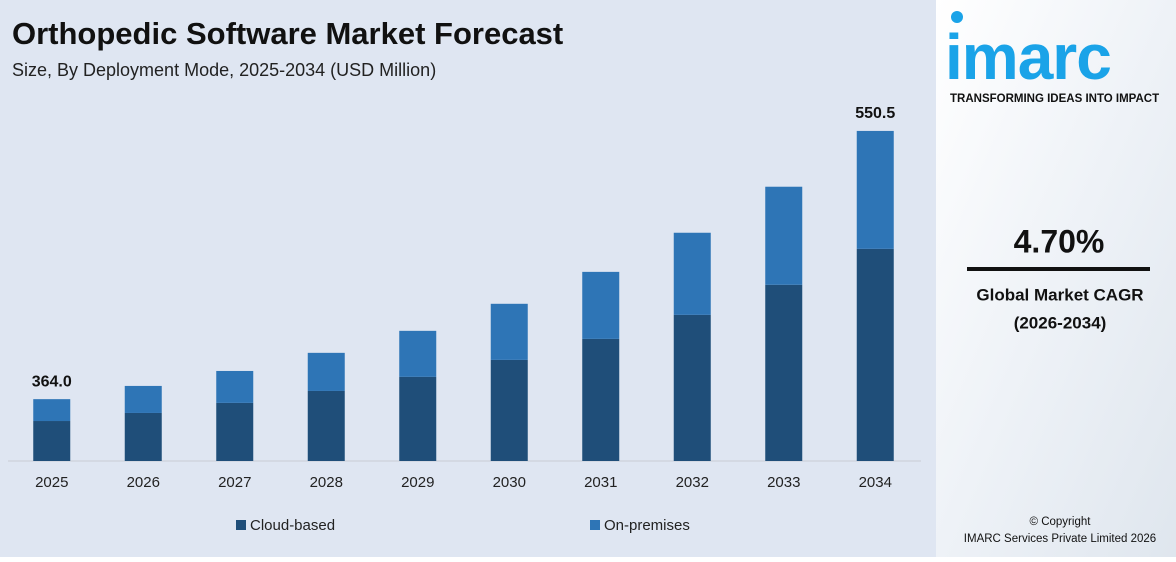 The image size is (1176, 562). What do you see at coordinates (1059, 294) in the screenshot?
I see `cagr-label: Global Market CAGR` at bounding box center [1059, 294].